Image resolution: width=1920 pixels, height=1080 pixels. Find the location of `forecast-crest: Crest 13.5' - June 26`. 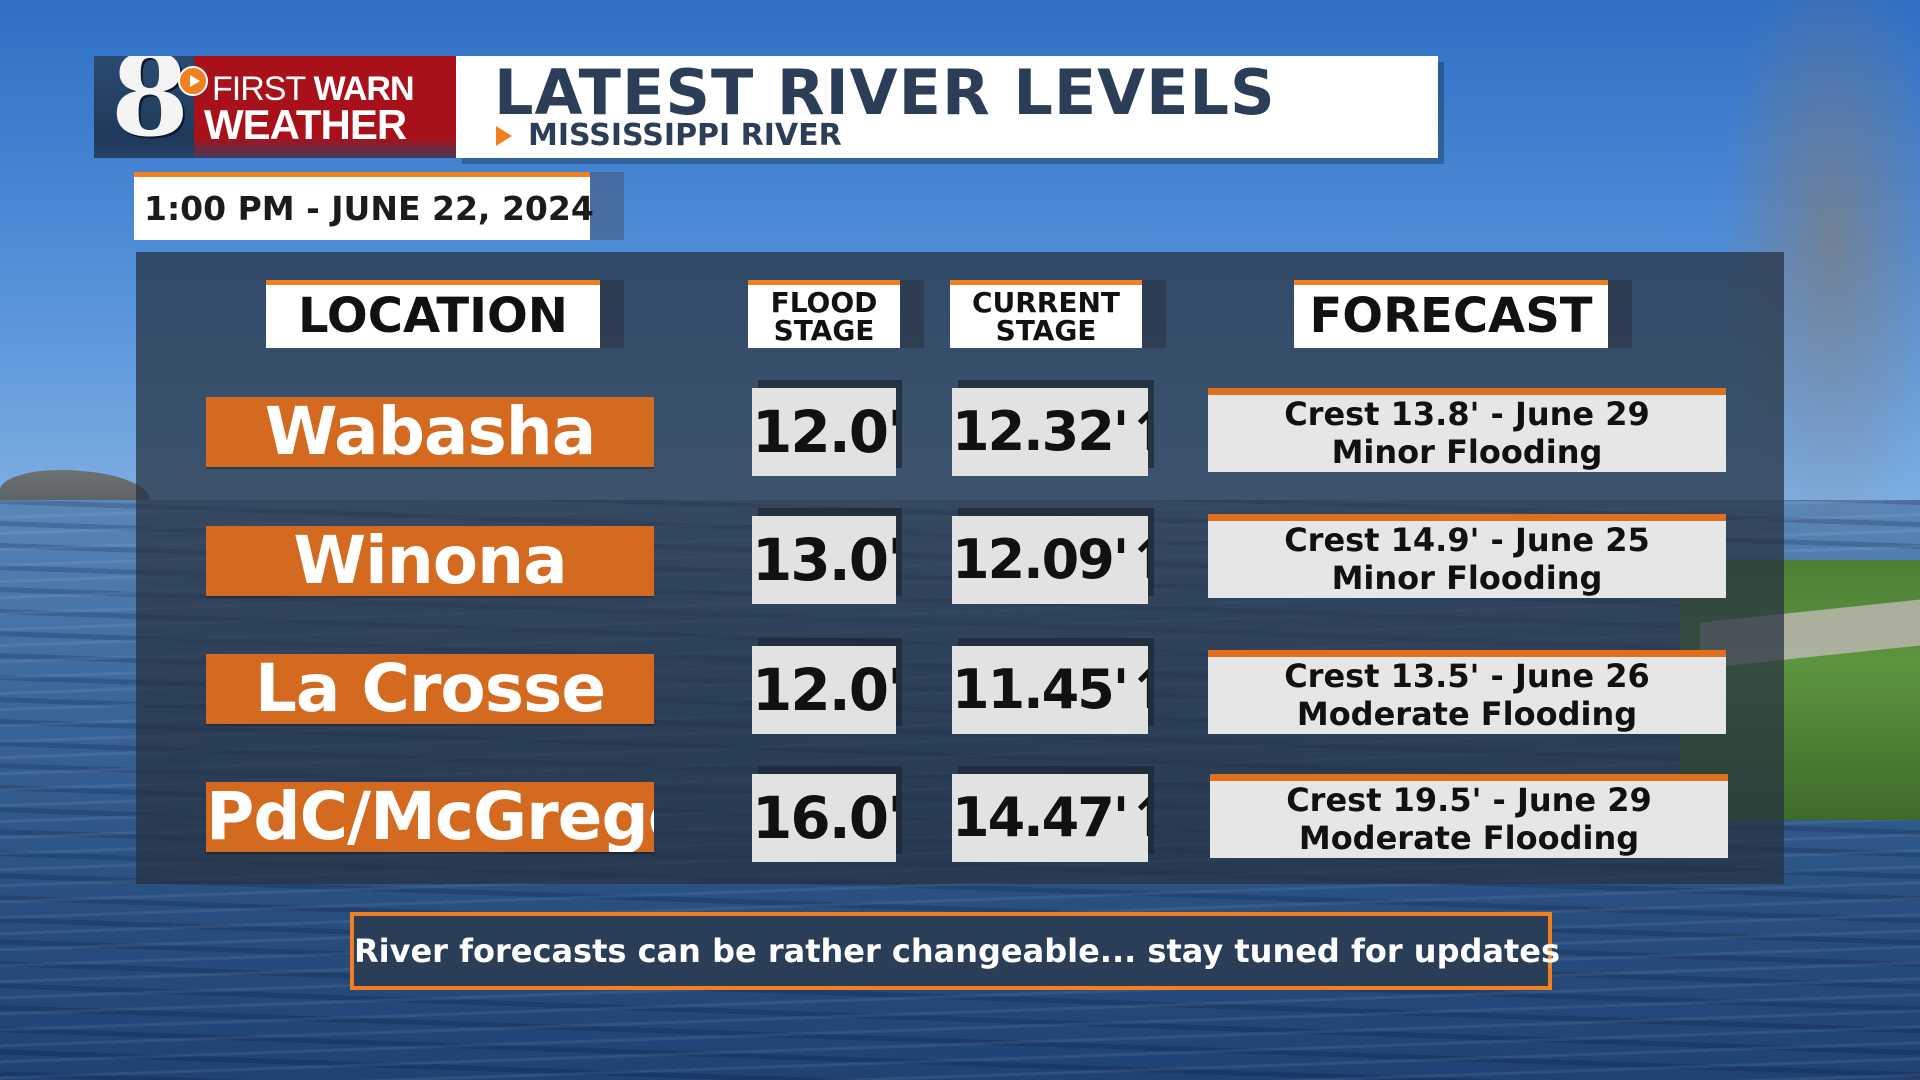

forecast-crest: Crest 13.5' - June 26 is located at coordinates (1467, 676).